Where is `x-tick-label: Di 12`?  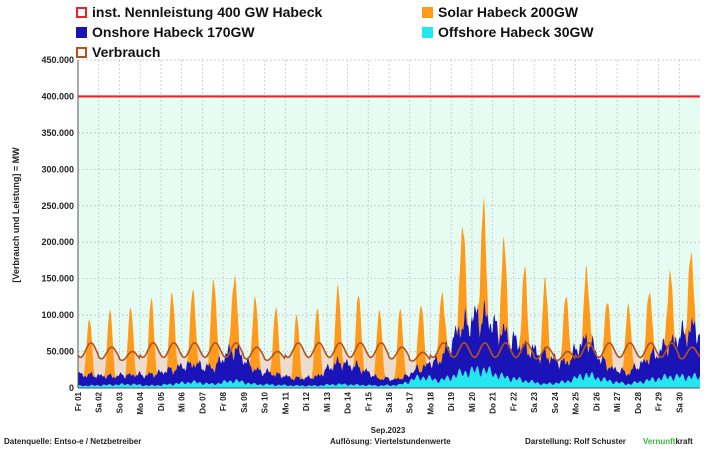
x-tick-label: Di 12 is located at coordinates (306, 401).